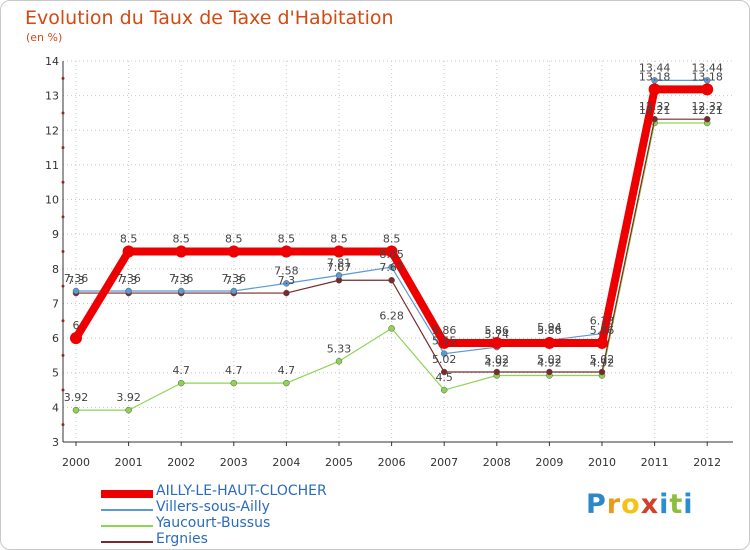  I want to click on data-label-villers-sous-ailly-2001: 7.36, so click(128, 278).